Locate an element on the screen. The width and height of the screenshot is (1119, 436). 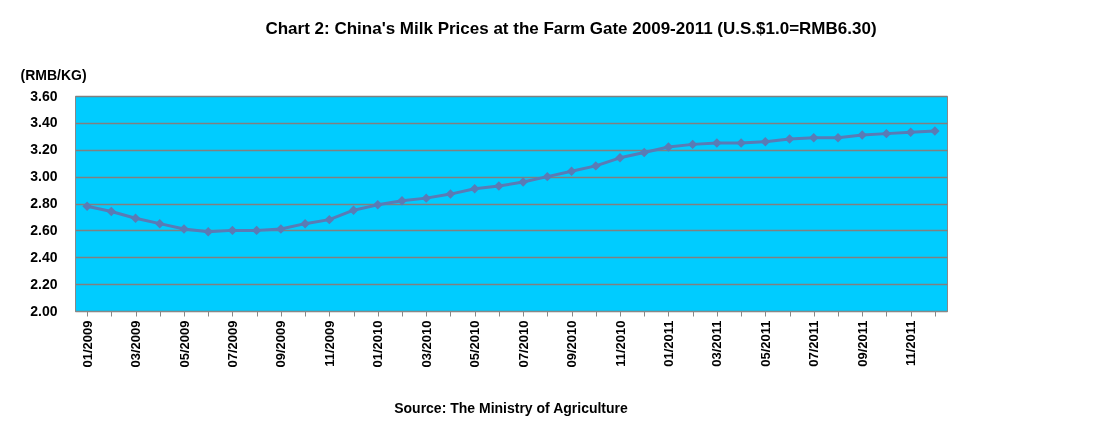
x-tick-label: 03/2011 is located at coordinates (717, 343).